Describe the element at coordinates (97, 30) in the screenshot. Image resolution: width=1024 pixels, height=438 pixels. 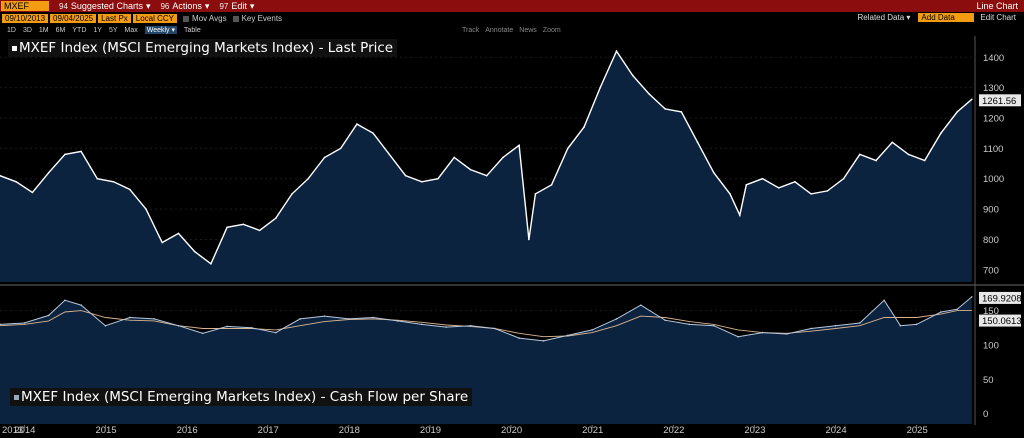
I see `range-1y: 1Y` at that location.